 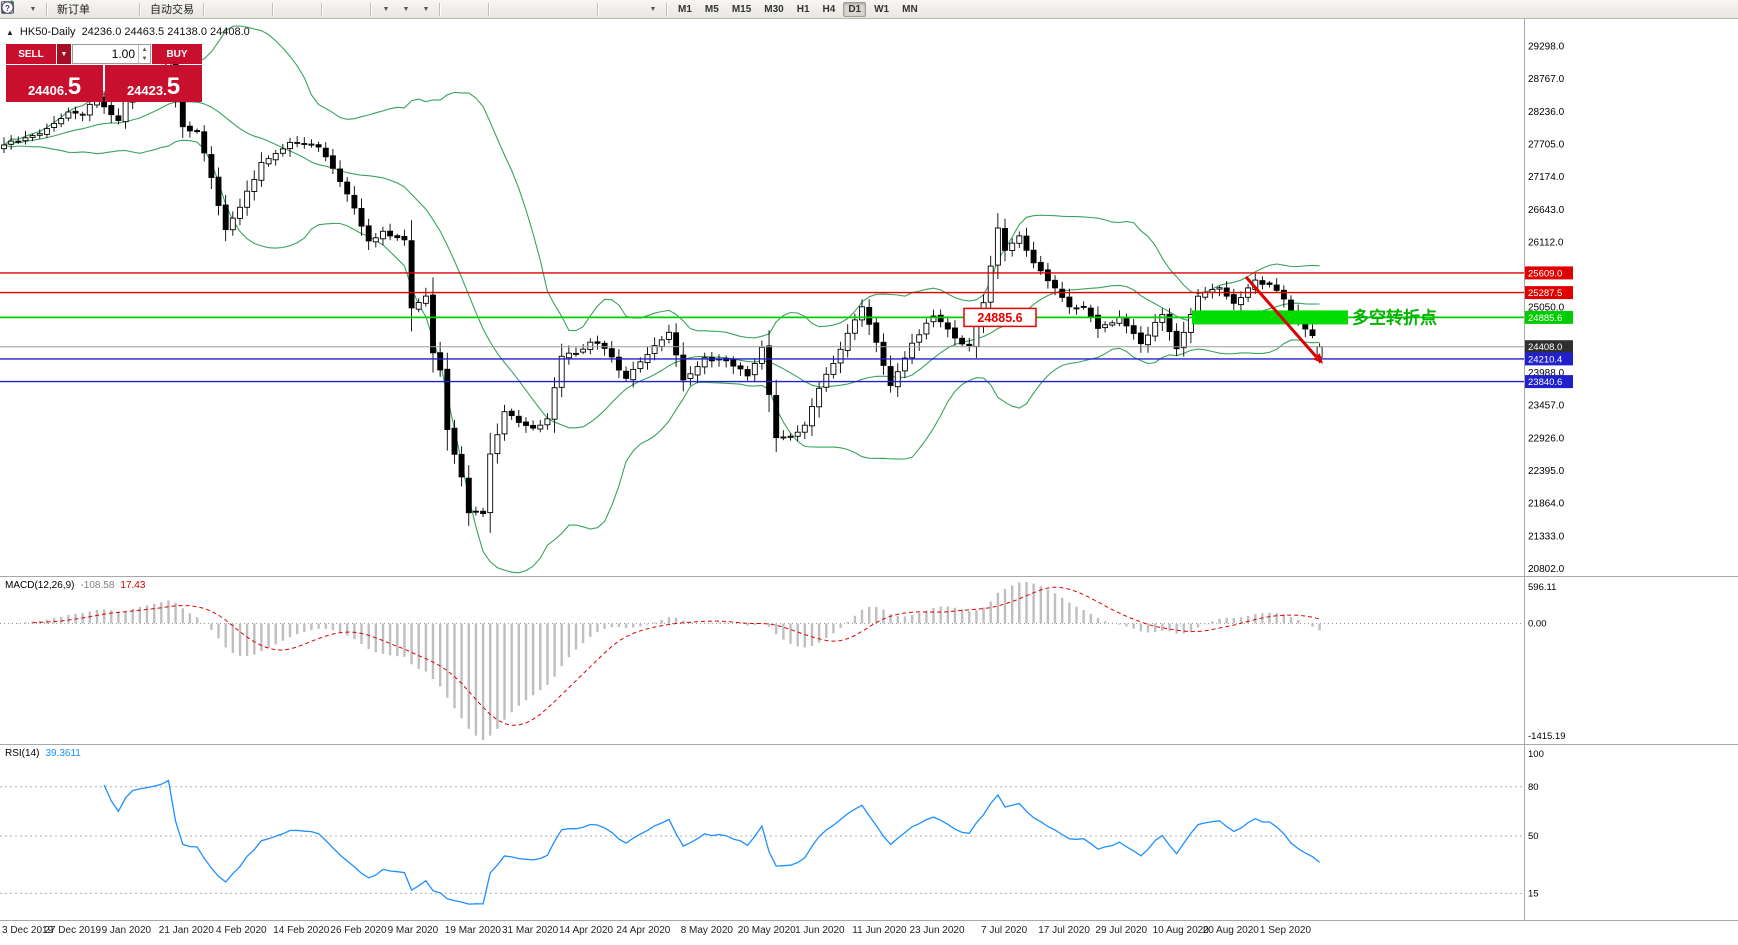 What do you see at coordinates (711, 9) in the screenshot?
I see `timeframe-m5-button: M5` at bounding box center [711, 9].